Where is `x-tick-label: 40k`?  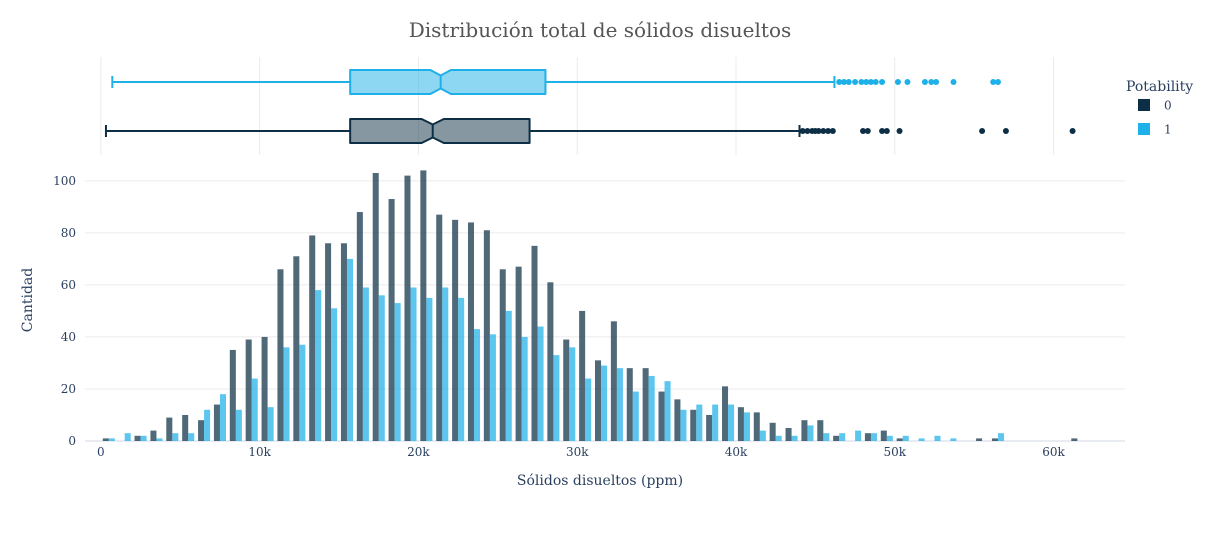
x-tick-label: 40k is located at coordinates (736, 452).